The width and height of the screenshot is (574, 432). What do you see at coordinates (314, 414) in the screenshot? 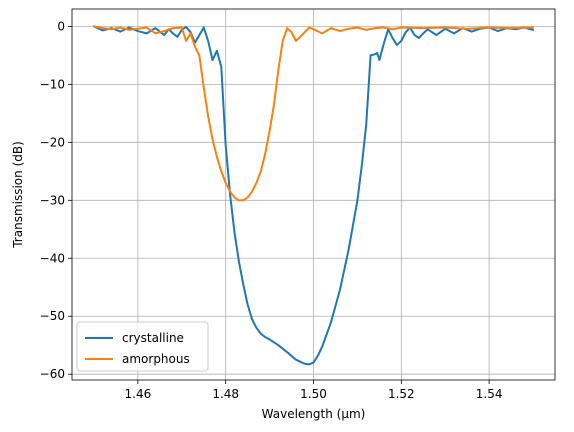
I see `x-axis-label: Wavelength (µm)` at bounding box center [314, 414].